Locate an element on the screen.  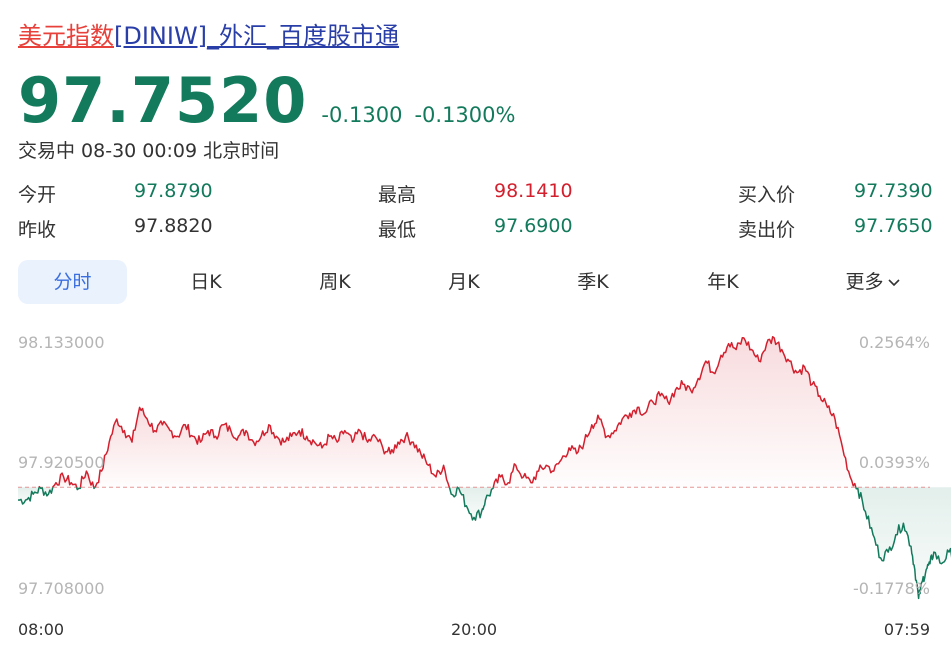
stat-low: 最低 97.6900 is located at coordinates (397, 228).